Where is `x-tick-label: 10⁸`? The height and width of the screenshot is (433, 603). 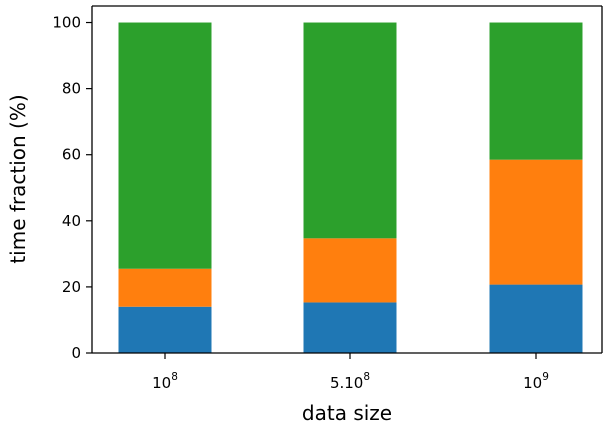 x-tick-label: 10⁸ is located at coordinates (165, 381).